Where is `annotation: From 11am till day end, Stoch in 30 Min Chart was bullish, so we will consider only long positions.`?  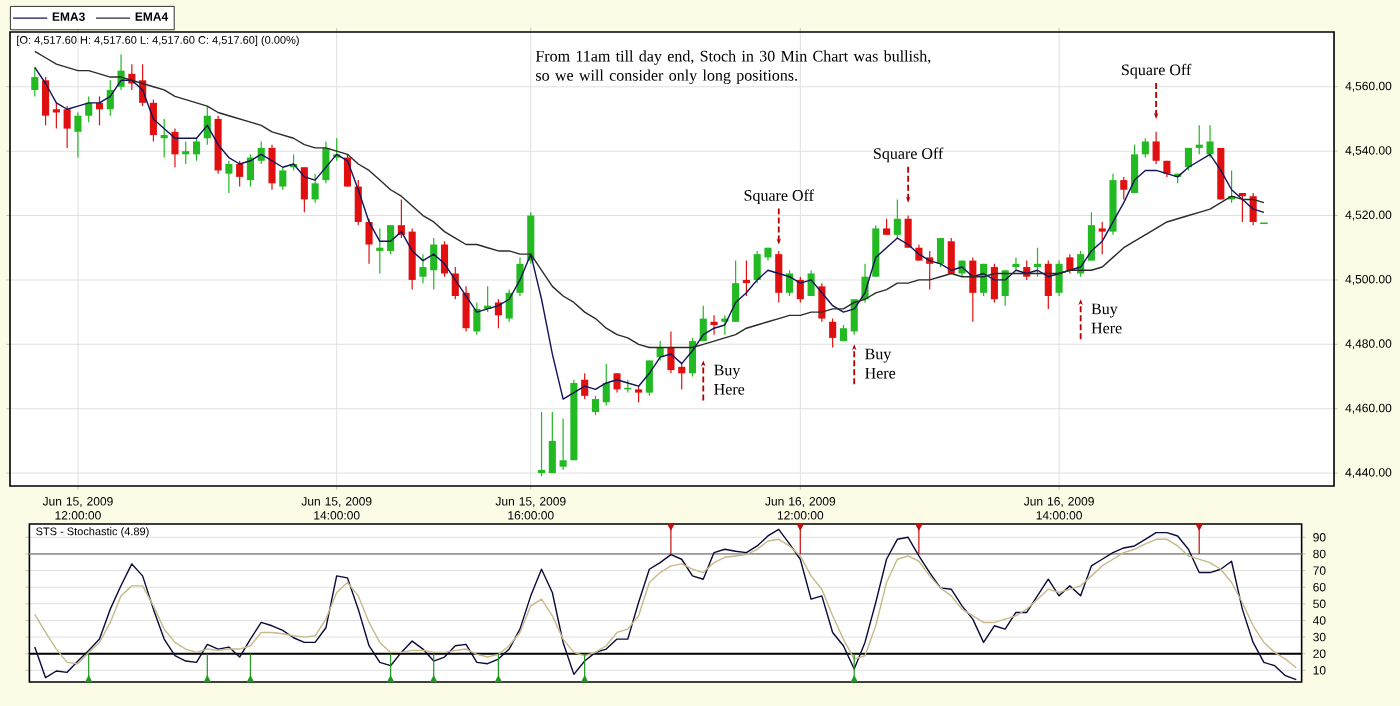
annotation: From 11am till day end, Stoch in 30 Min Chart was bullish, so we will consider only long positions. is located at coordinates (733, 67).